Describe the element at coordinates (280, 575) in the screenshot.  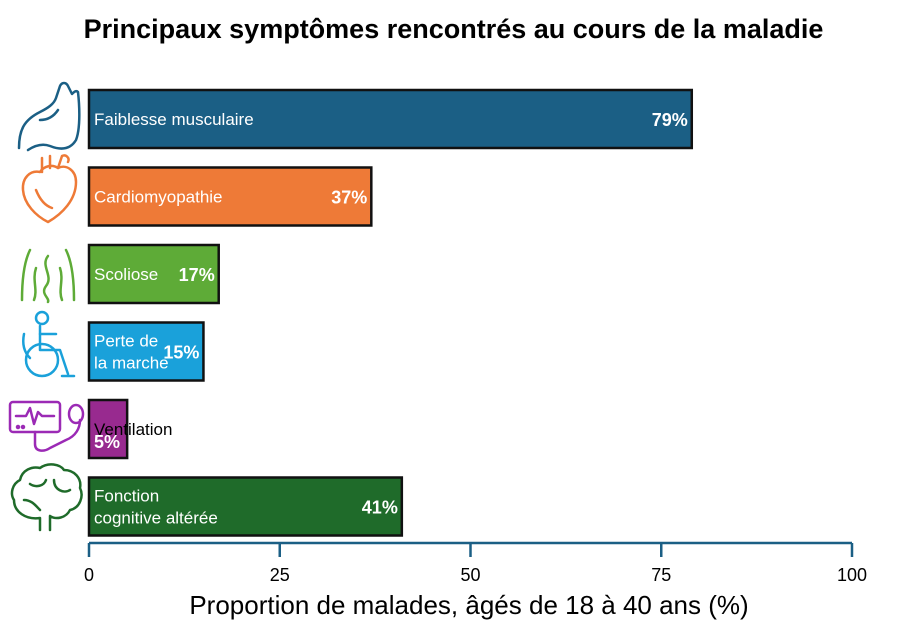
I see `x-tick-label: 25` at that location.